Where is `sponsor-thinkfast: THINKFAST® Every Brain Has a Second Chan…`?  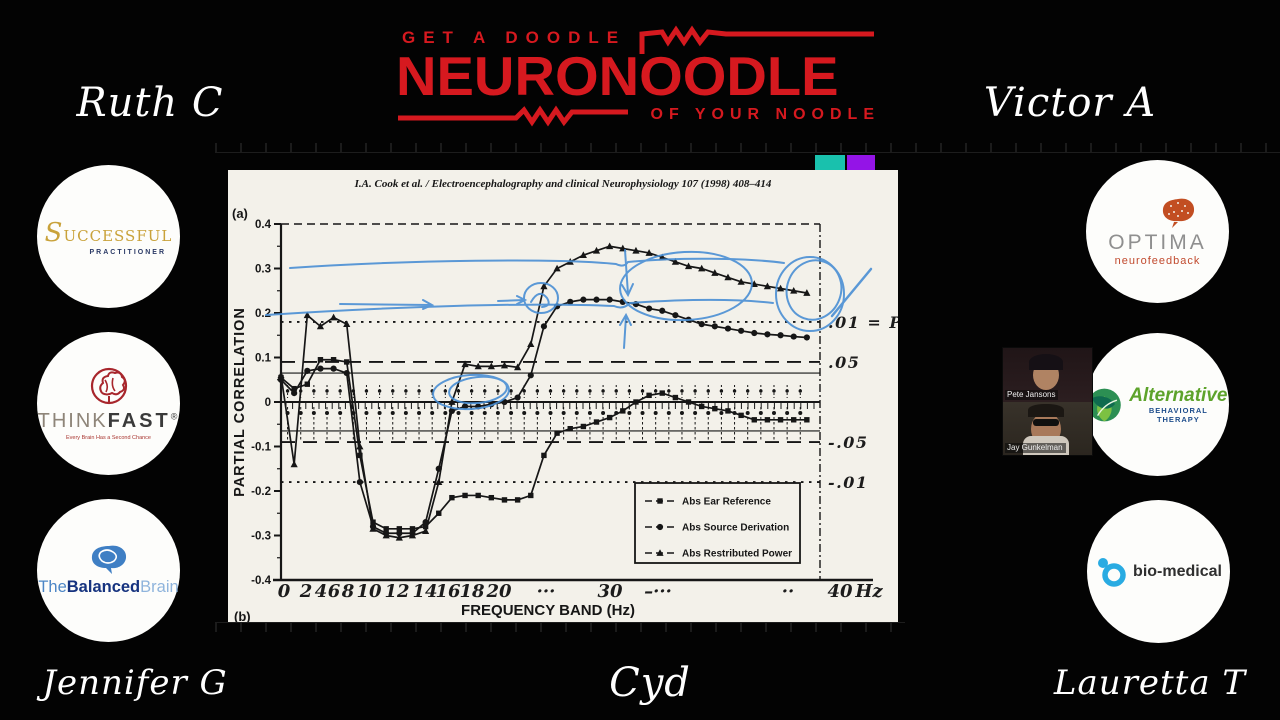 sponsor-thinkfast: THINKFAST® Every Brain Has a Second Chan… is located at coordinates (108, 403).